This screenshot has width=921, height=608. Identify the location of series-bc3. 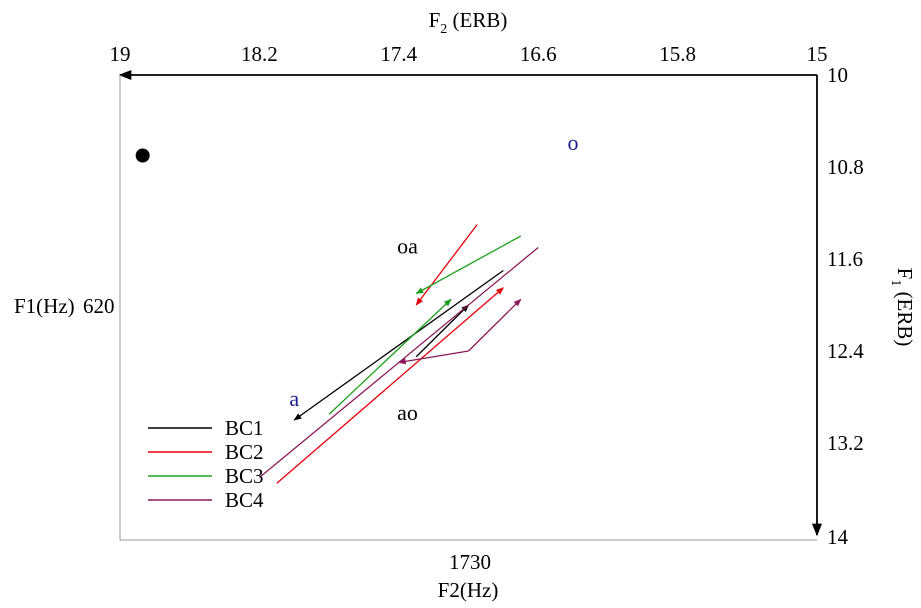
(425, 325).